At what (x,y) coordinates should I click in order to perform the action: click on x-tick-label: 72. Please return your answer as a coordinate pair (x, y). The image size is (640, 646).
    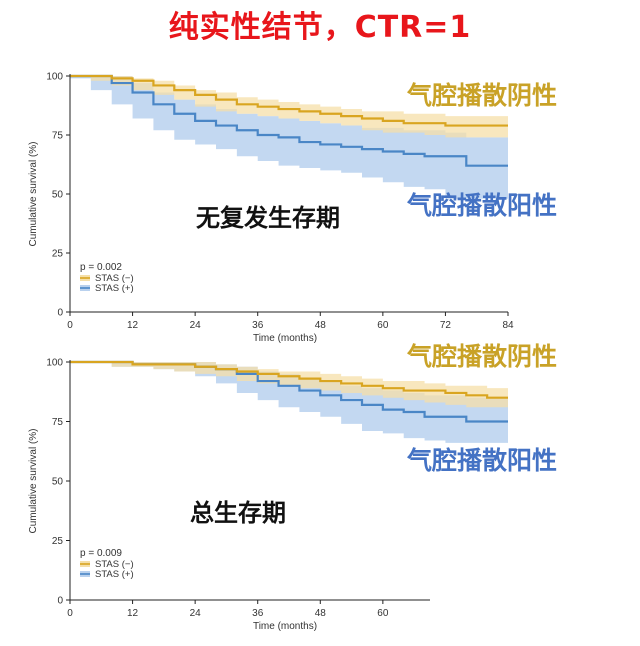
    Looking at the image, I should click on (446, 325).